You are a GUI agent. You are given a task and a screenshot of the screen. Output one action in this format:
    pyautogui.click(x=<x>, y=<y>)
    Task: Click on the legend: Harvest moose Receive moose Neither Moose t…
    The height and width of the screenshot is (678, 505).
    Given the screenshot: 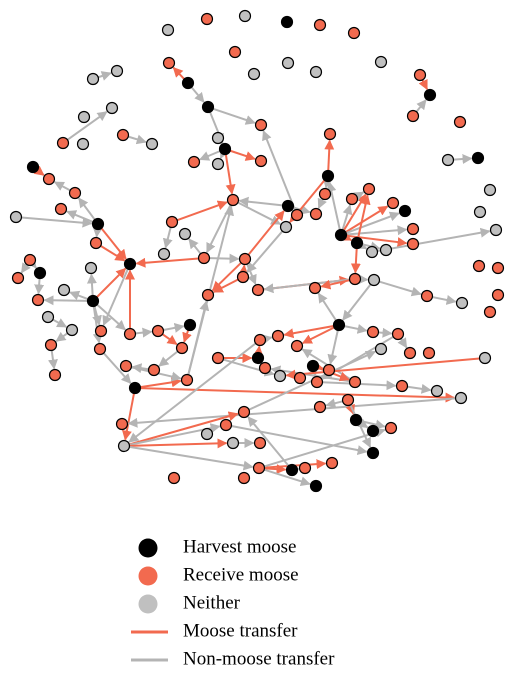 What is the action you would take?
    pyautogui.click(x=233, y=602)
    